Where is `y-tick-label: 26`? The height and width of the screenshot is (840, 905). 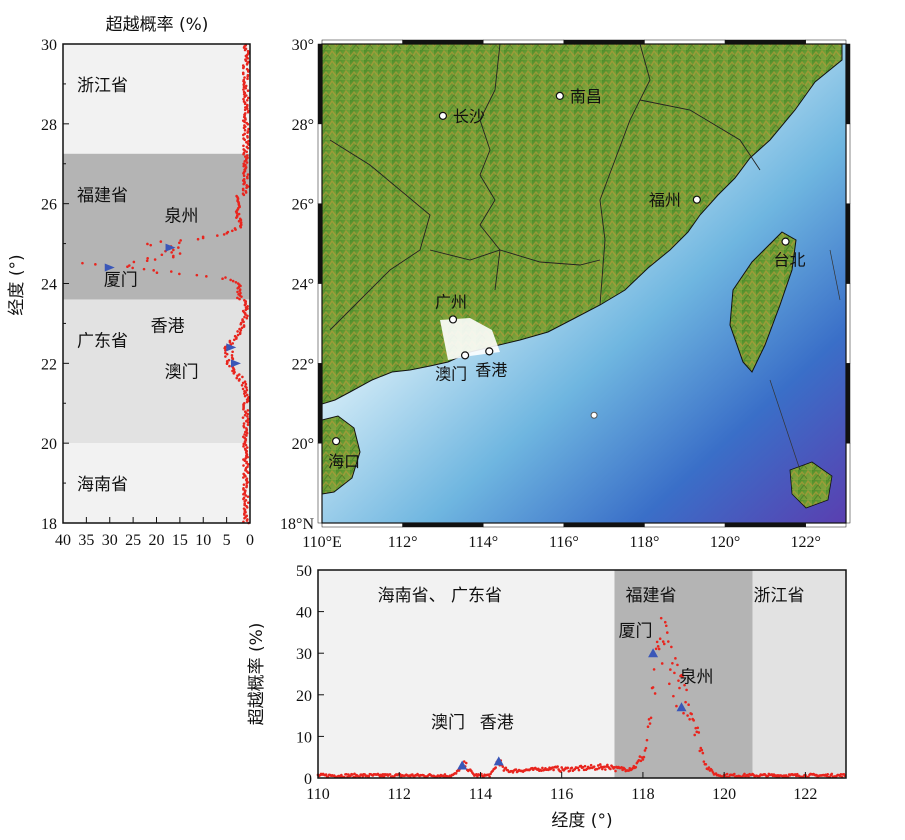
y-tick-label: 26 is located at coordinates (49, 205).